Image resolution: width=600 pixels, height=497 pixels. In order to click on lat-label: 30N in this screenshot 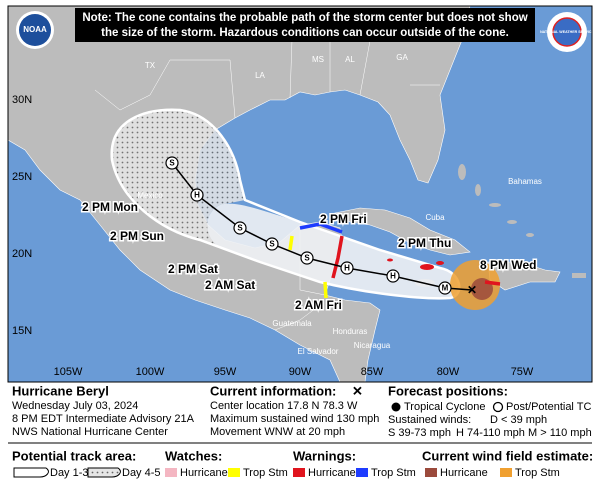, I will do `click(22, 100)`.